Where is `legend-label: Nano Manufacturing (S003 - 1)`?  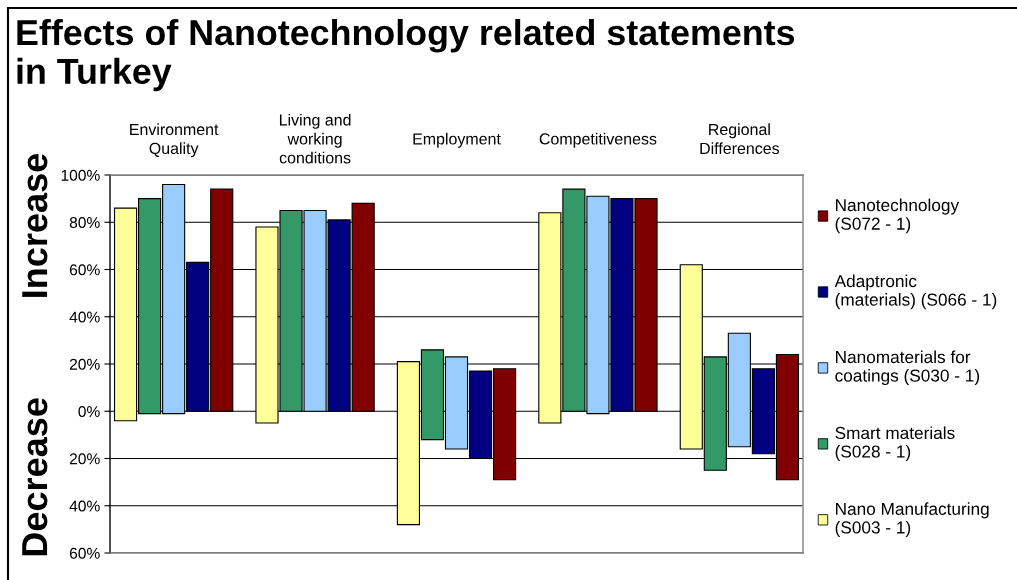
legend-label: Nano Manufacturing (S003 - 1) is located at coordinates (912, 519).